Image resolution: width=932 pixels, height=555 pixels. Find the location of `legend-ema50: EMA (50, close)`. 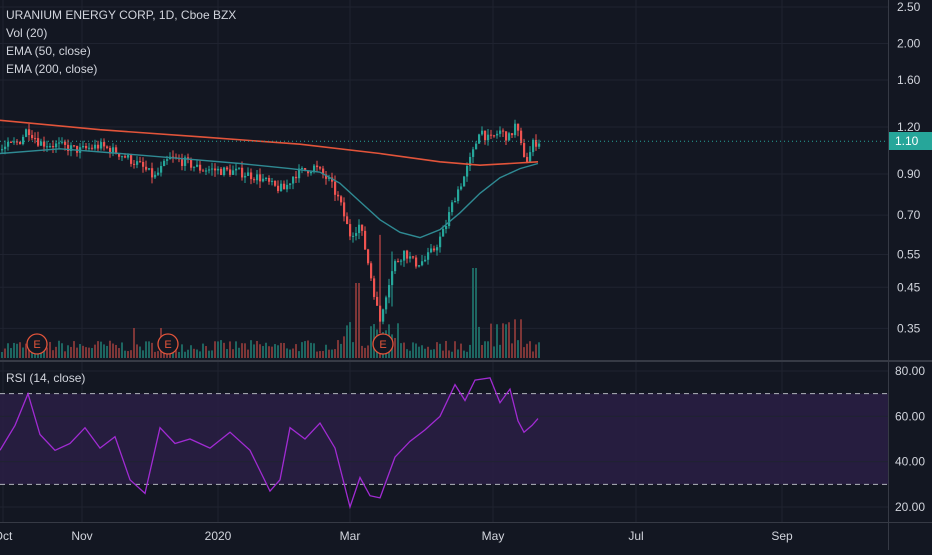

legend-ema50: EMA (50, close) is located at coordinates (48, 51).